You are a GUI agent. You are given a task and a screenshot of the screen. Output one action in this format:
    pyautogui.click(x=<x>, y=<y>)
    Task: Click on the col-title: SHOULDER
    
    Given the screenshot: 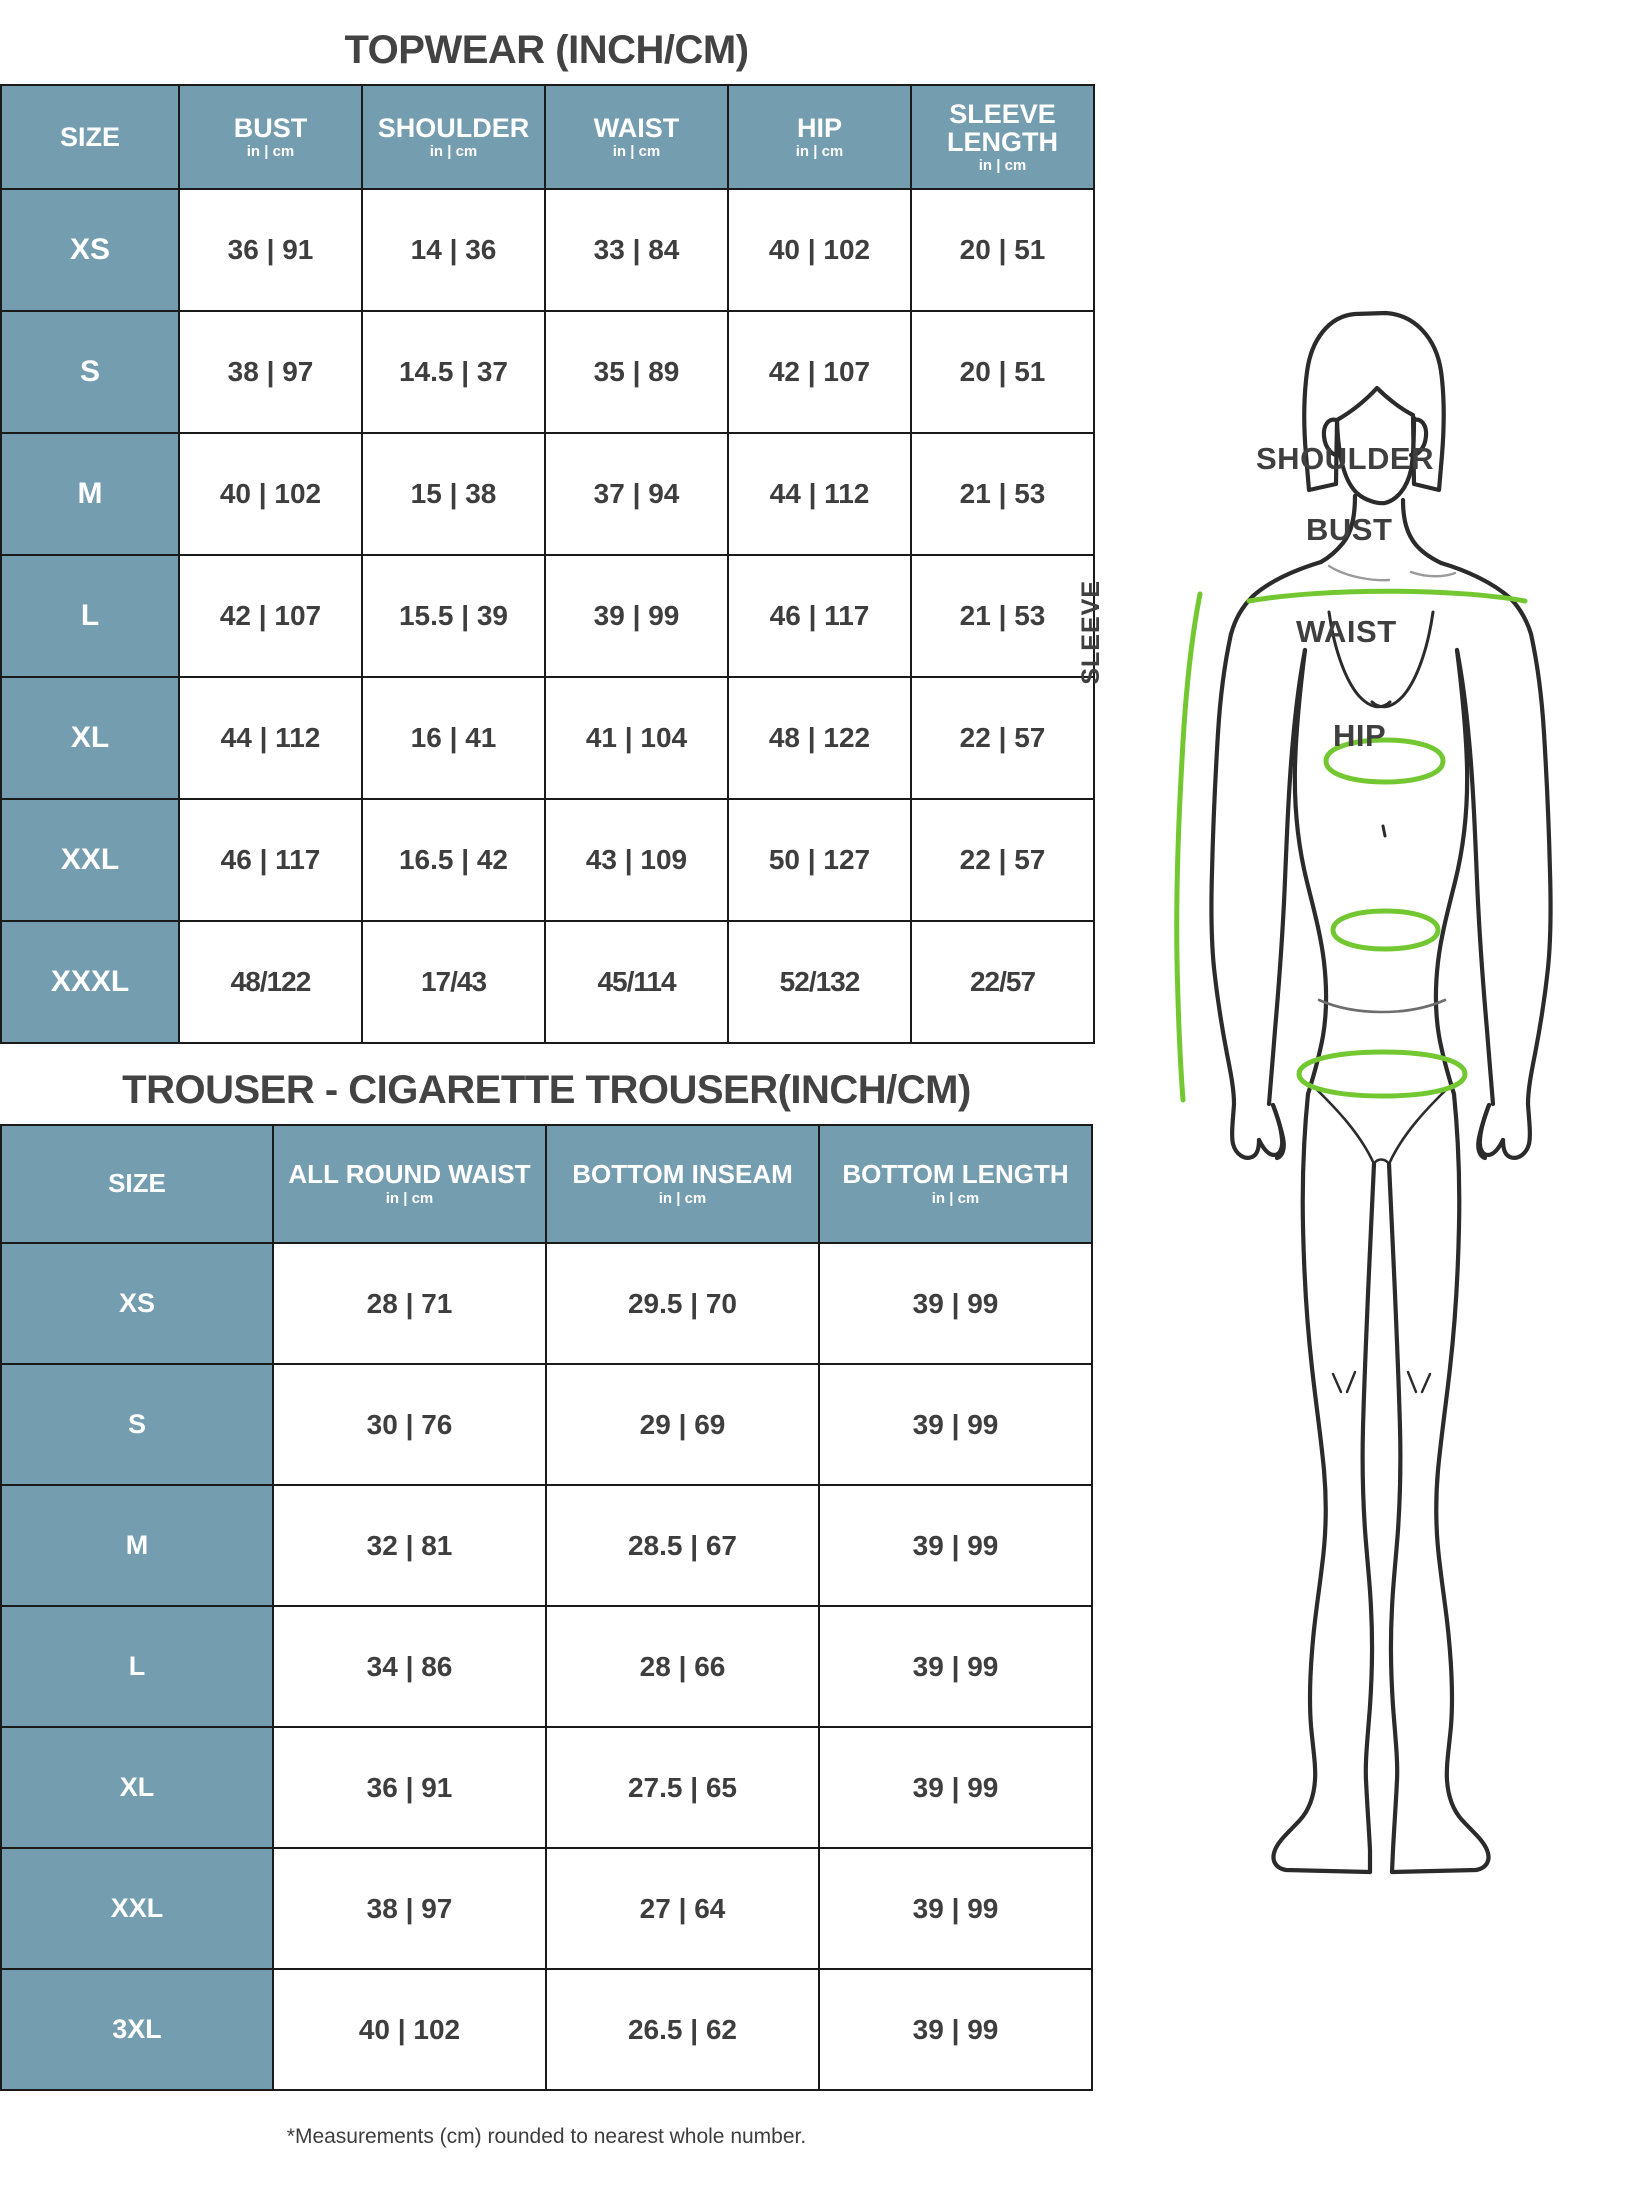 What is the action you would take?
    pyautogui.click(x=453, y=127)
    